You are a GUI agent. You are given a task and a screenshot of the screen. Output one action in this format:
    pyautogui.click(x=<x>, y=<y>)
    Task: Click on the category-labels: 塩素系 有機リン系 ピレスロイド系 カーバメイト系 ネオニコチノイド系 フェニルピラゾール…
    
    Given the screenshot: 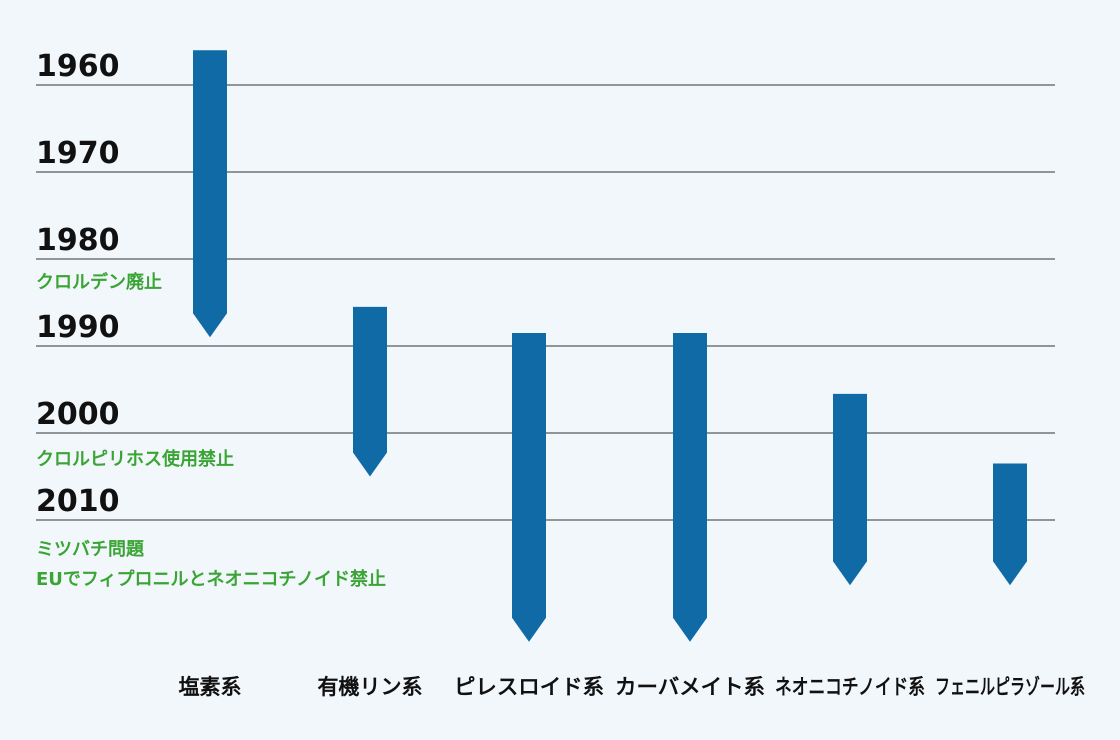 What is the action you would take?
    pyautogui.click(x=632, y=687)
    